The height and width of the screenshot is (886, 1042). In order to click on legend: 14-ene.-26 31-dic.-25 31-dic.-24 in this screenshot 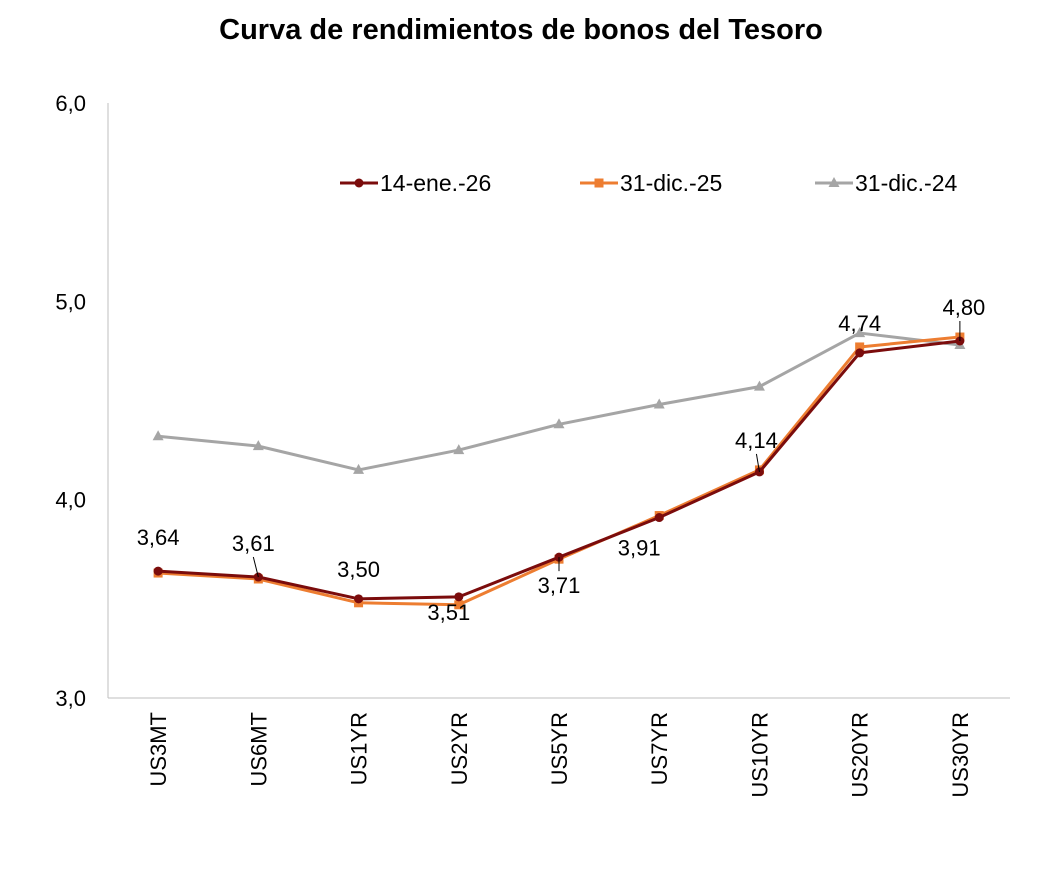, I will do `click(648, 183)`.